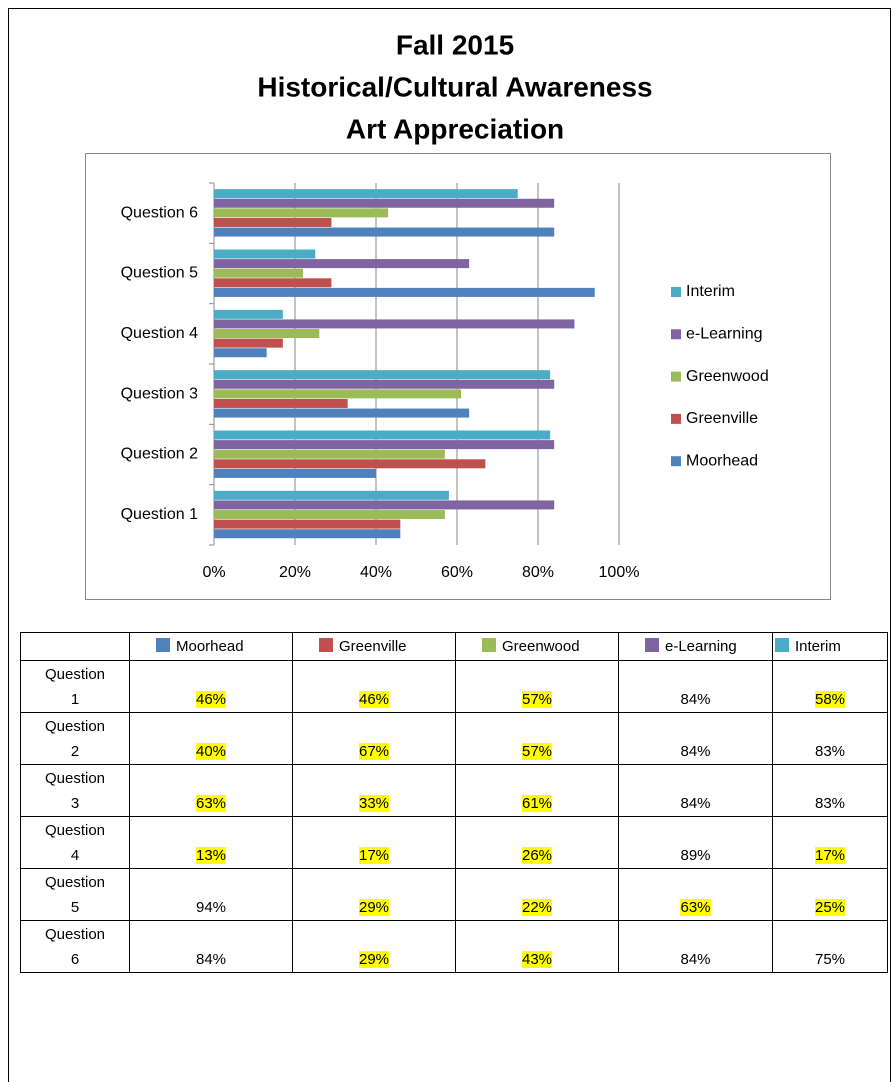 The width and height of the screenshot is (892, 1082). Describe the element at coordinates (454, 842) in the screenshot. I see `table-row: Question 4 13% 17% 26% 89% 17%` at that location.